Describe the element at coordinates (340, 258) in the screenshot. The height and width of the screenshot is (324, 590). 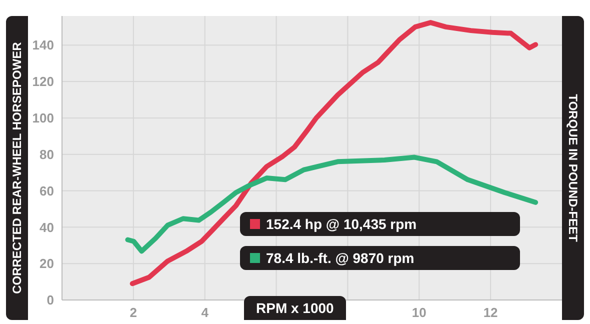
I see `legend-label: 78.4 lb.-ft. @ 9870 rpm` at that location.